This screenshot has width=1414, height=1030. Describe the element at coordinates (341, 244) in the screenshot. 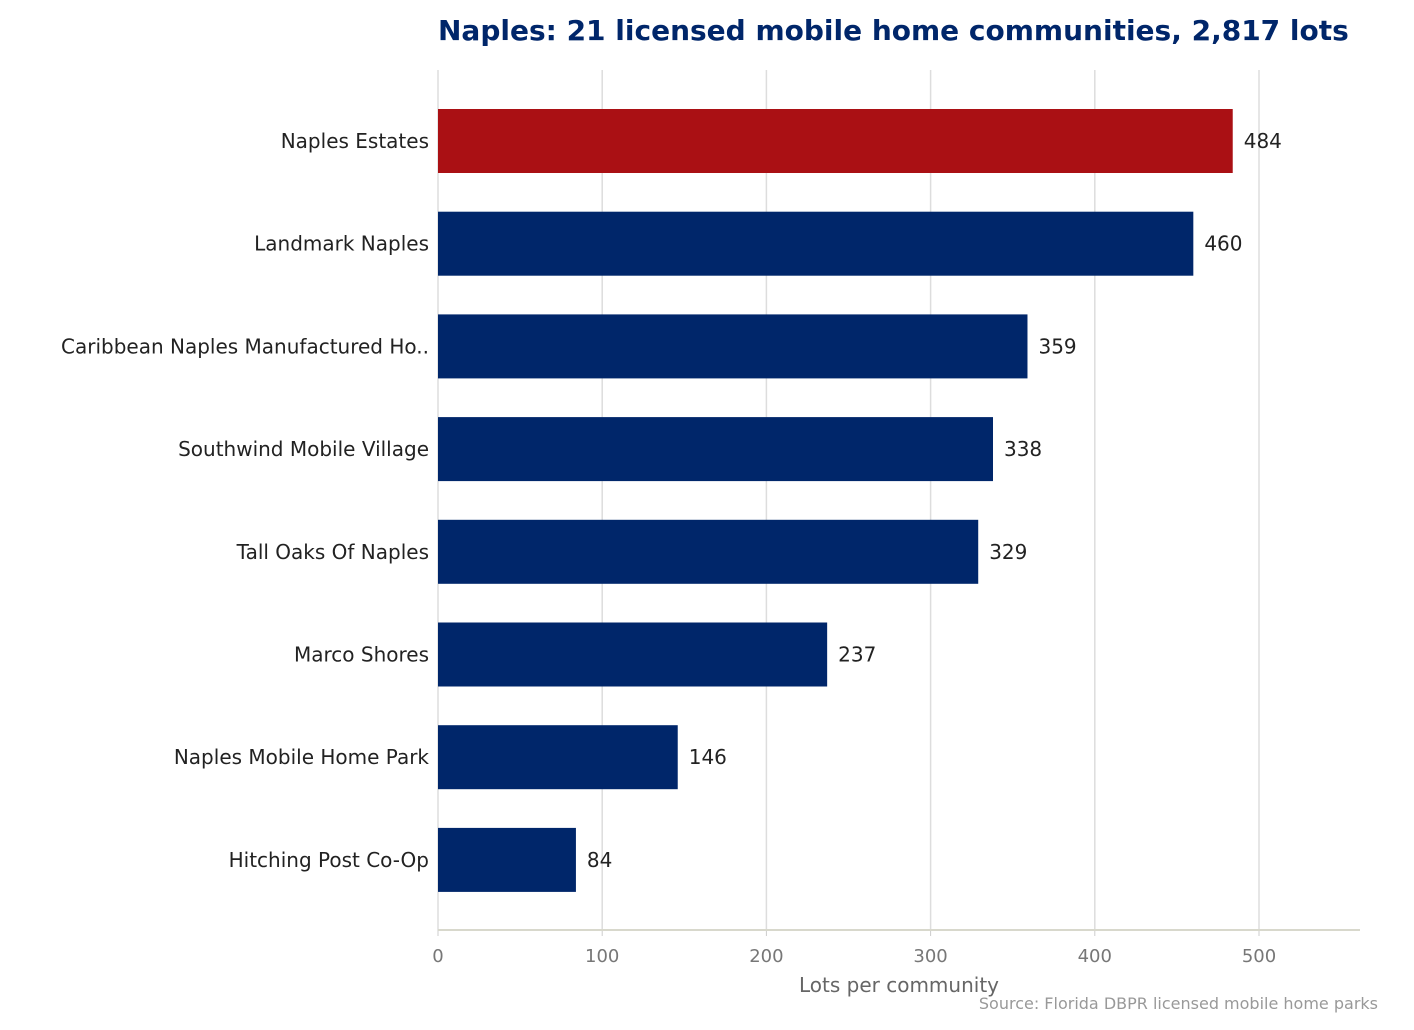

I see `category-label: Landmark Naples` at that location.